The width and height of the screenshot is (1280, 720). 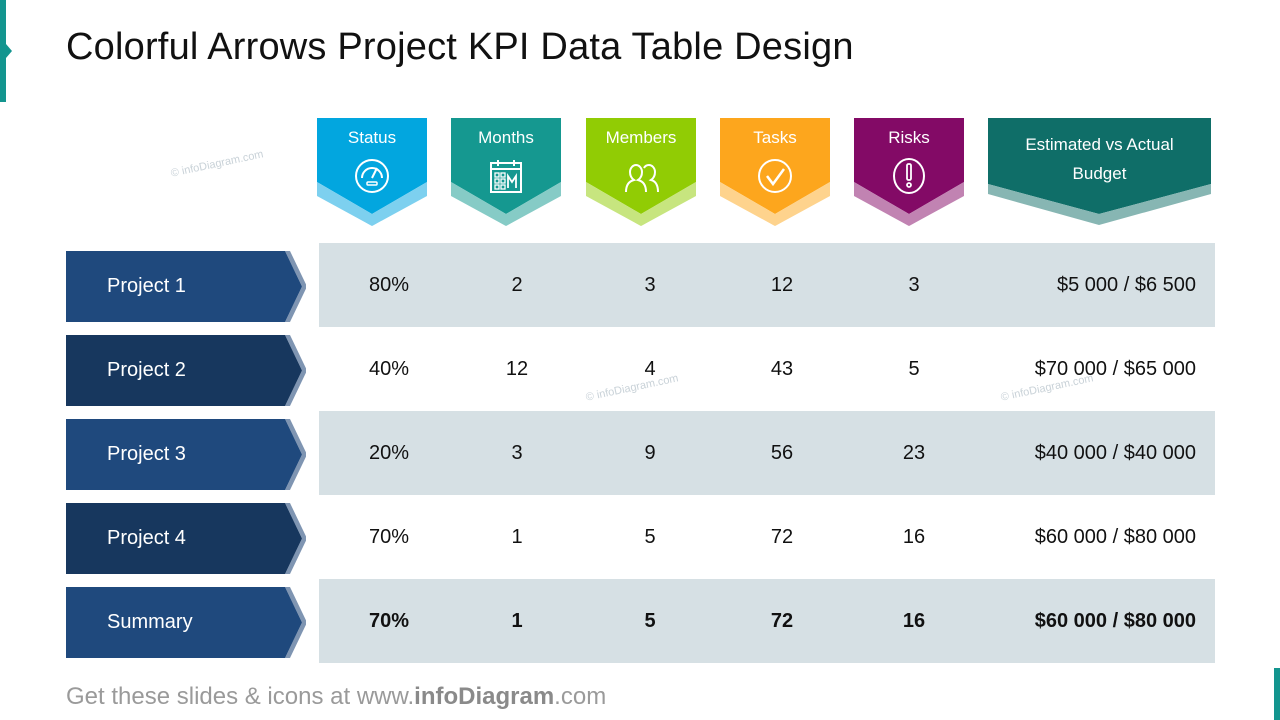 I want to click on row-name: Project 1, so click(x=146, y=286).